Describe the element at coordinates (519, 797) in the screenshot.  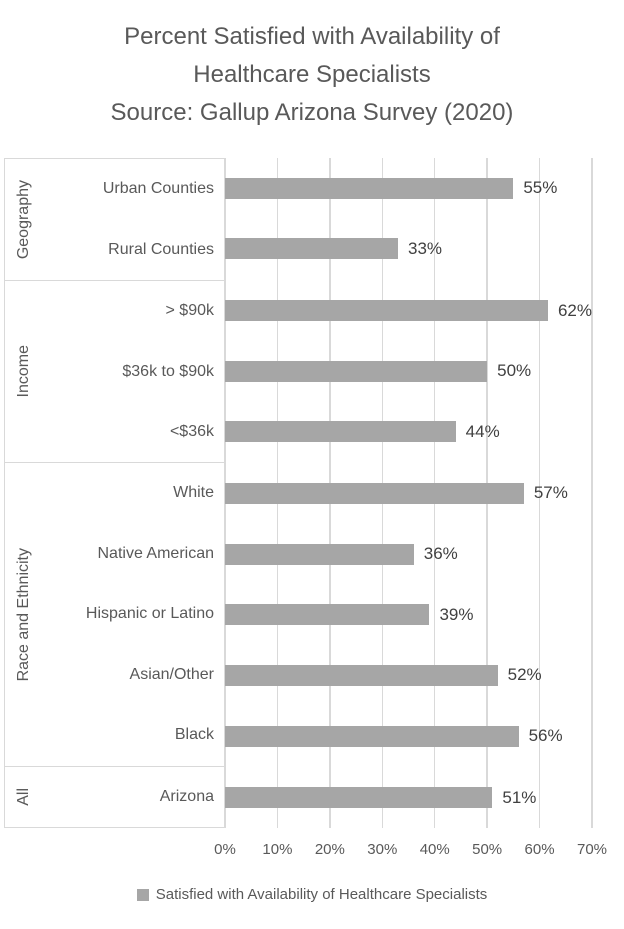
I see `bar-value-label: 51%` at that location.